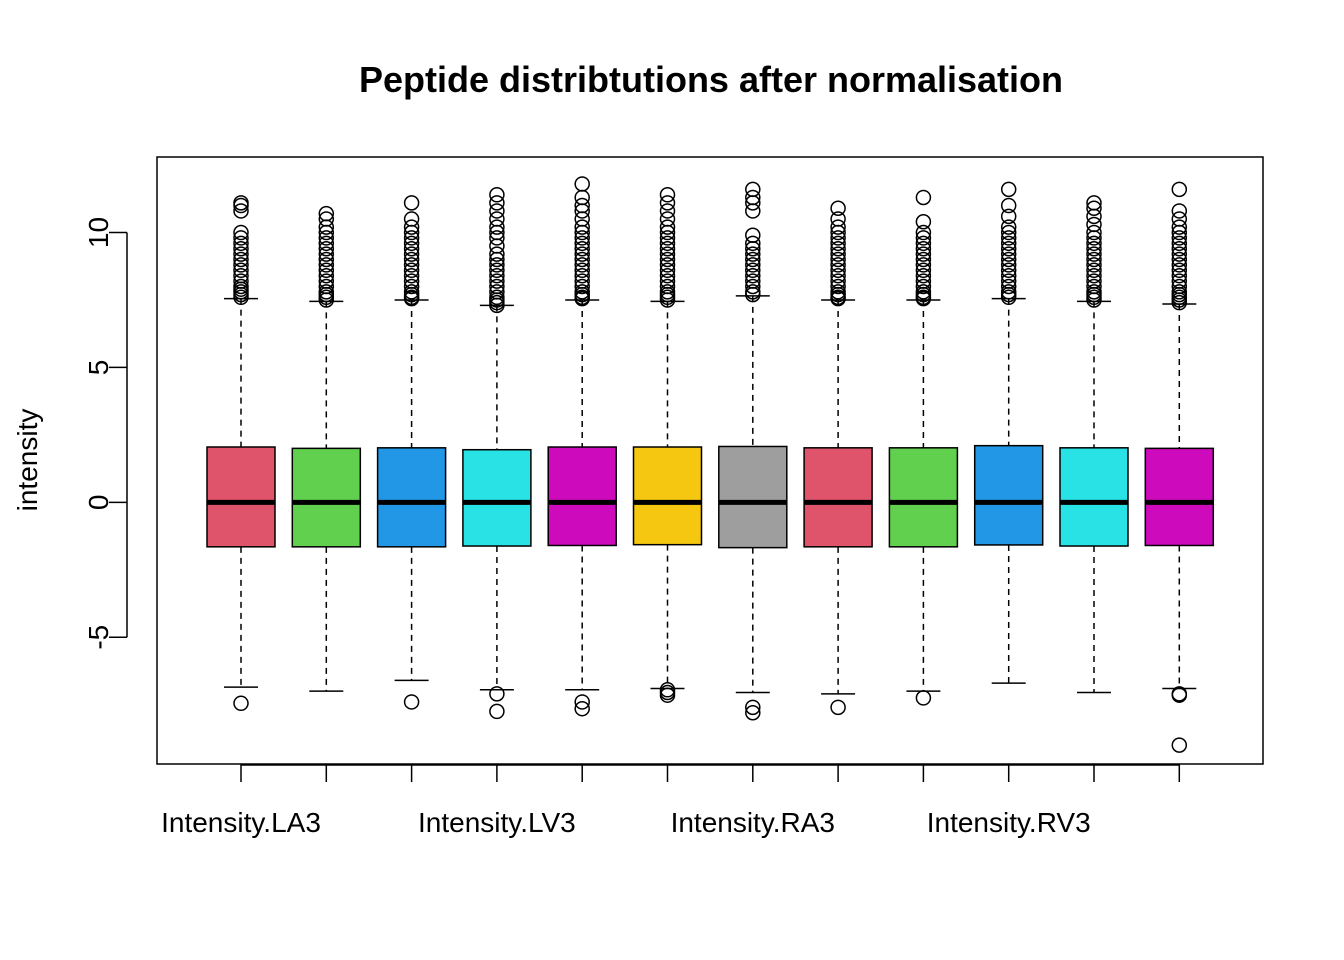 Image resolution: width=1344 pixels, height=960 pixels. Describe the element at coordinates (27, 460) in the screenshot. I see `y-axis-label: intensity` at that location.